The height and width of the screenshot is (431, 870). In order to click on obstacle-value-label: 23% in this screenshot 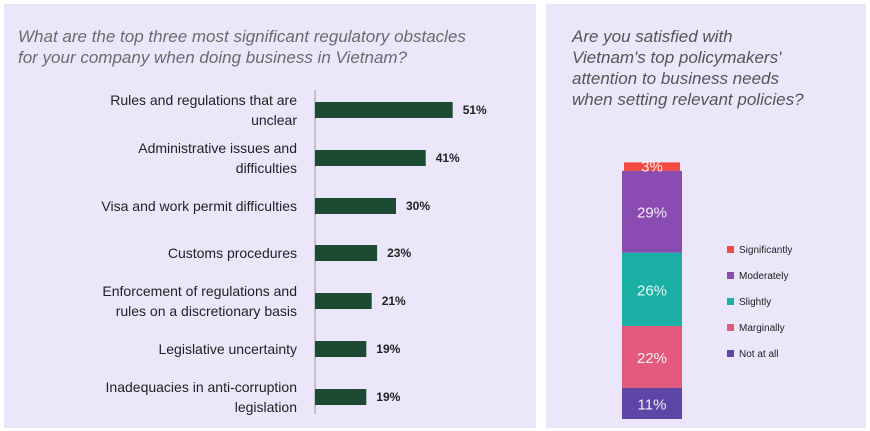, I will do `click(399, 253)`.